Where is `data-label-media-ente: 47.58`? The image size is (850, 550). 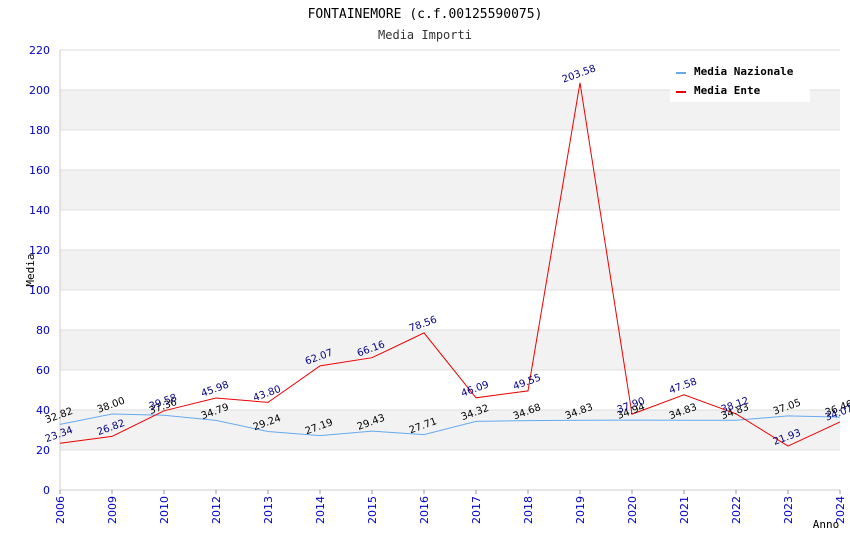
data-label-media-ente: 47.58 is located at coordinates (683, 386).